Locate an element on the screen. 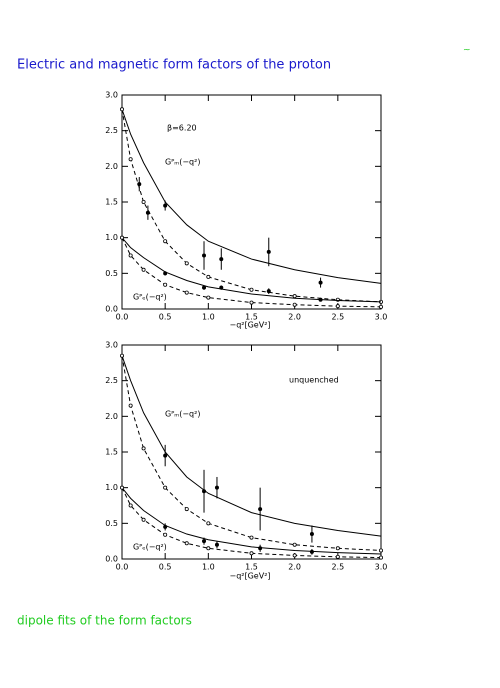 Image resolution: width=500 pixels, height=688 pixels. annotation: β=6.20 is located at coordinates (182, 128).